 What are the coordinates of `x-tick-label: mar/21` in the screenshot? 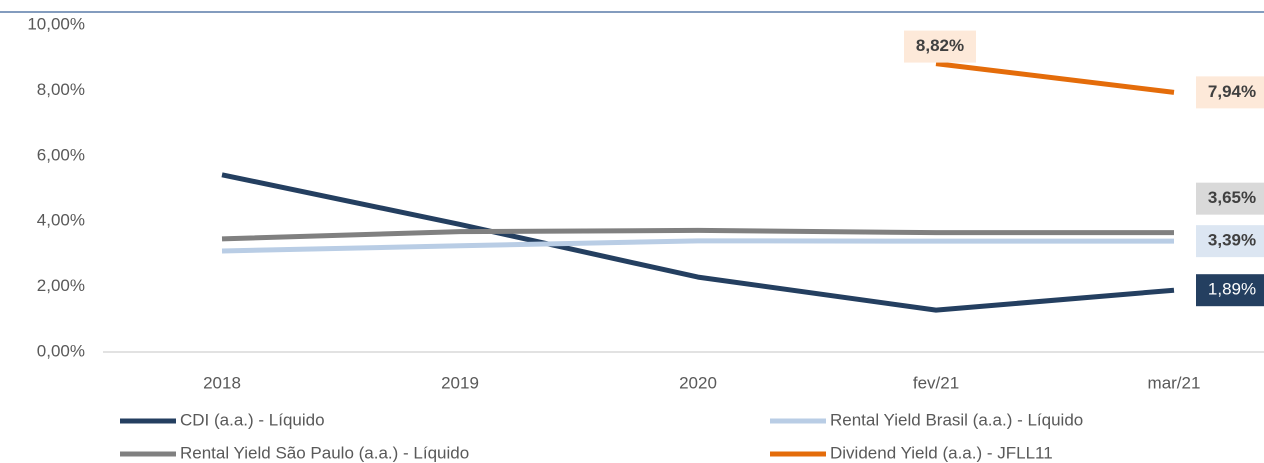 It's located at (1174, 382).